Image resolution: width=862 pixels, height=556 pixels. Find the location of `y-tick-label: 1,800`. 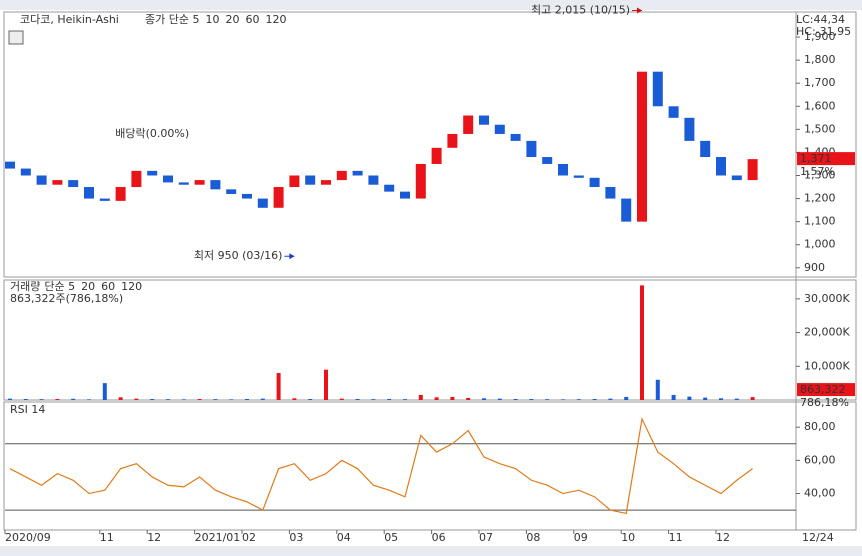

y-tick-label: 1,800 is located at coordinates (820, 59).